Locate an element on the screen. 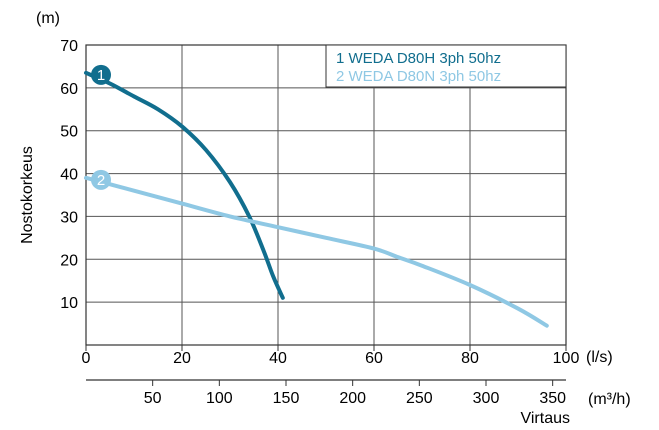  legend-entry-1: 1 WEDA D80H 3ph 50hz is located at coordinates (418, 58).